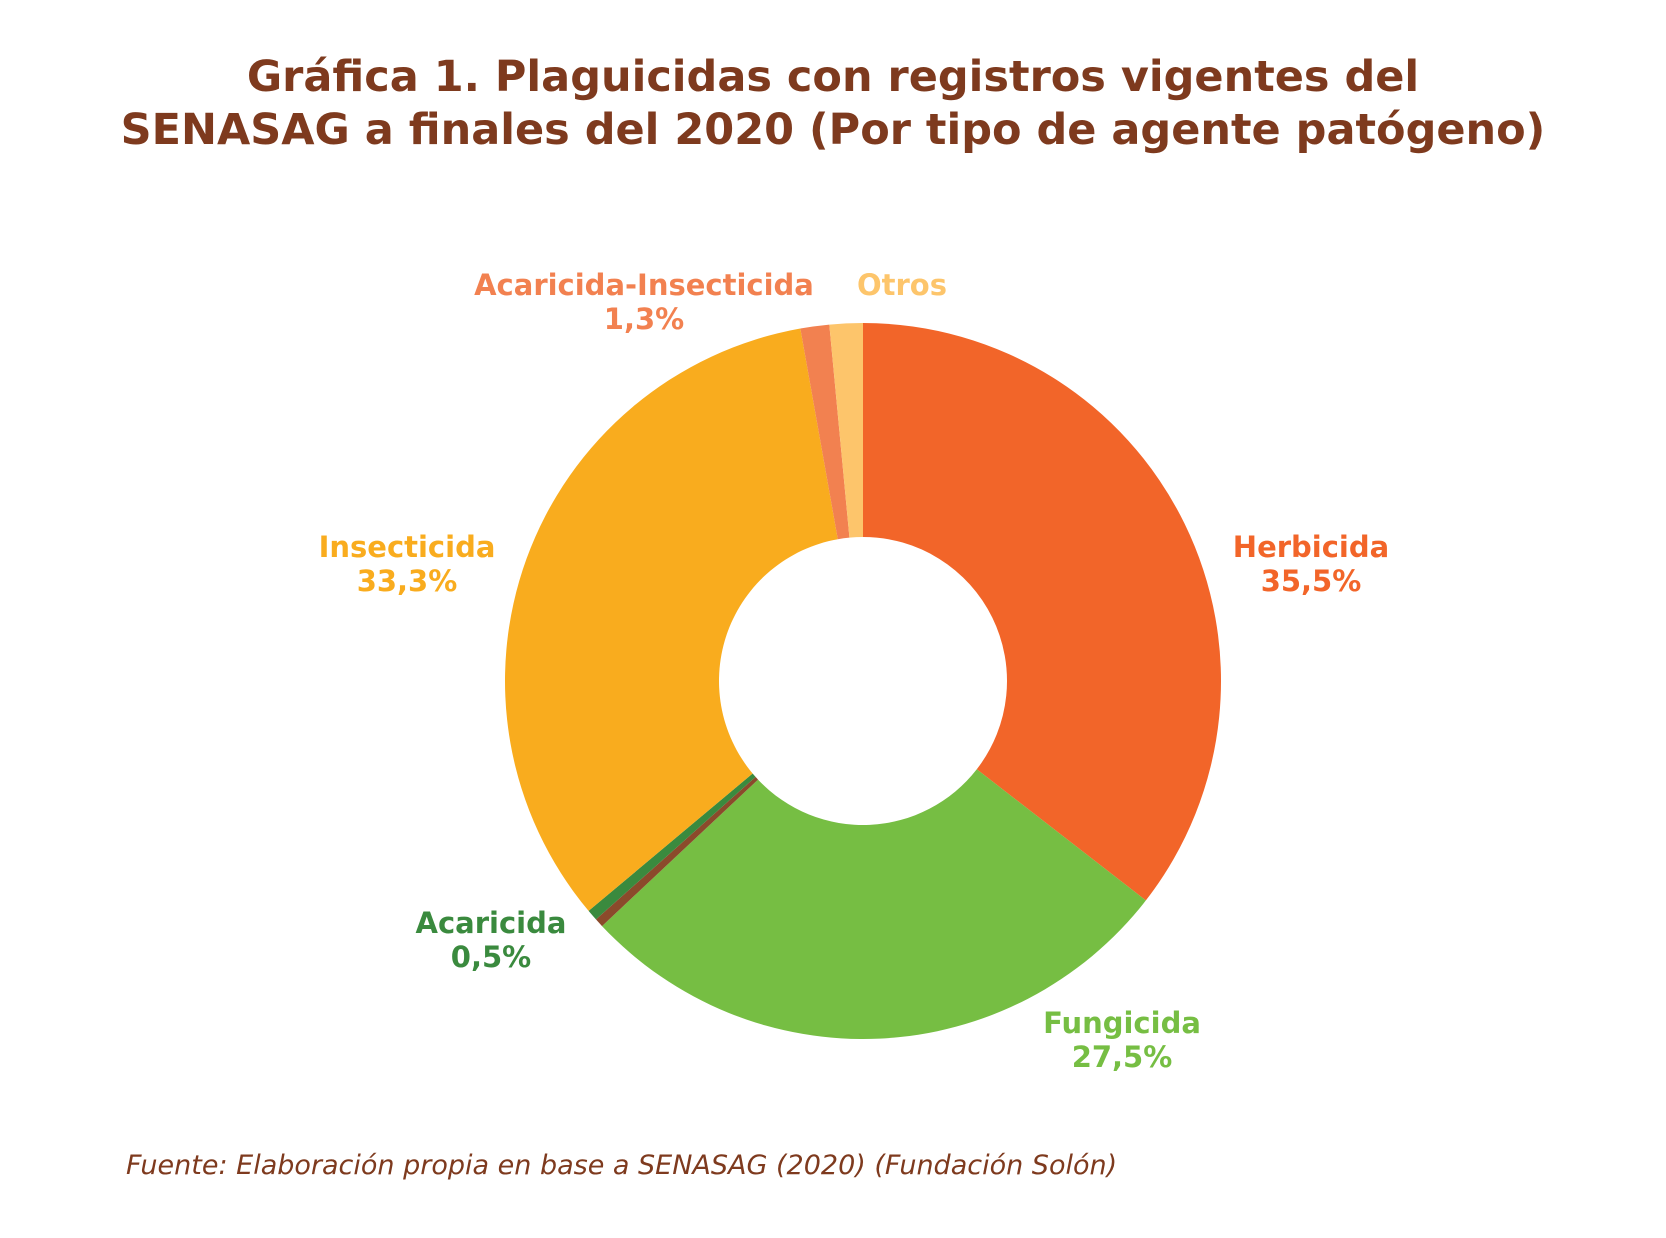 The width and height of the screenshot is (1666, 1238). I want to click on value-label: 0,5%, so click(491, 957).